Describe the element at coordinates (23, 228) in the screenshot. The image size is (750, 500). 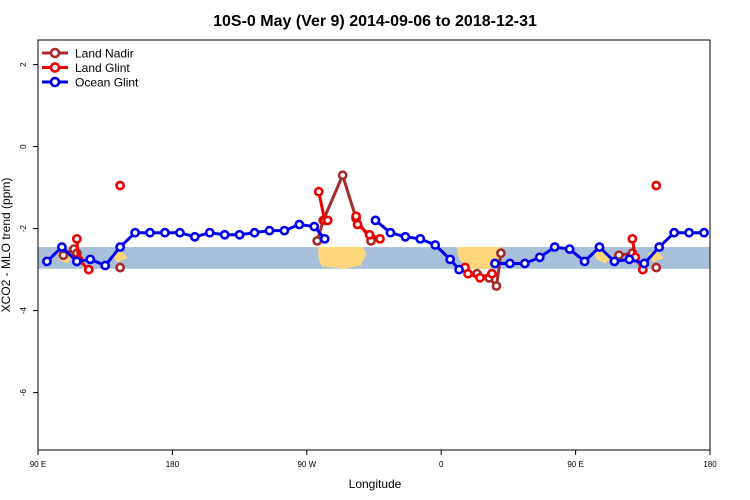
I see `y-tick-label-2: -2` at that location.